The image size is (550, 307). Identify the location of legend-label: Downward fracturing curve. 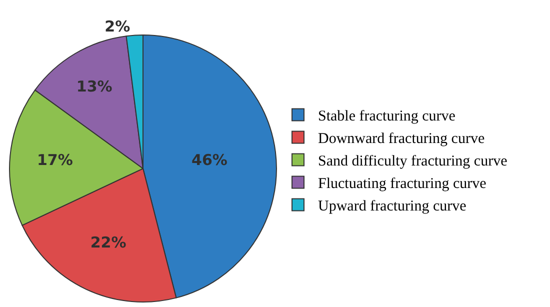
(401, 139).